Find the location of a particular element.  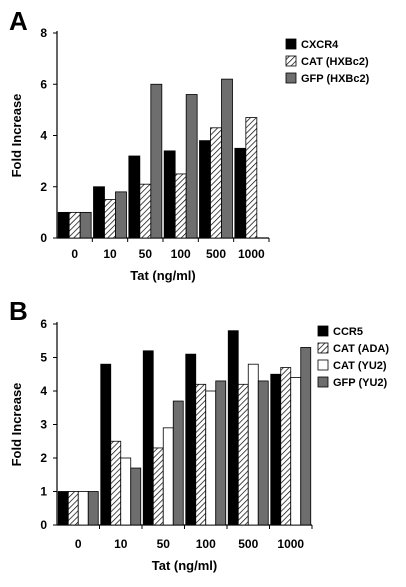

y-tick-label: 1 is located at coordinates (43, 492).